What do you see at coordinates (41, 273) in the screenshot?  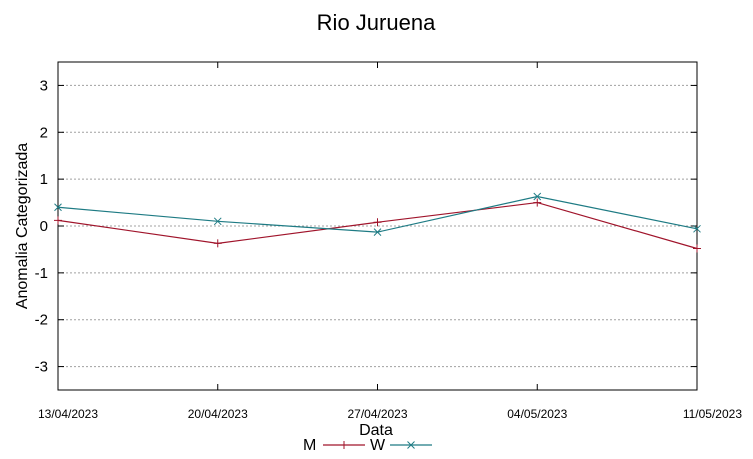 I see `y-tick-label: -1` at bounding box center [41, 273].